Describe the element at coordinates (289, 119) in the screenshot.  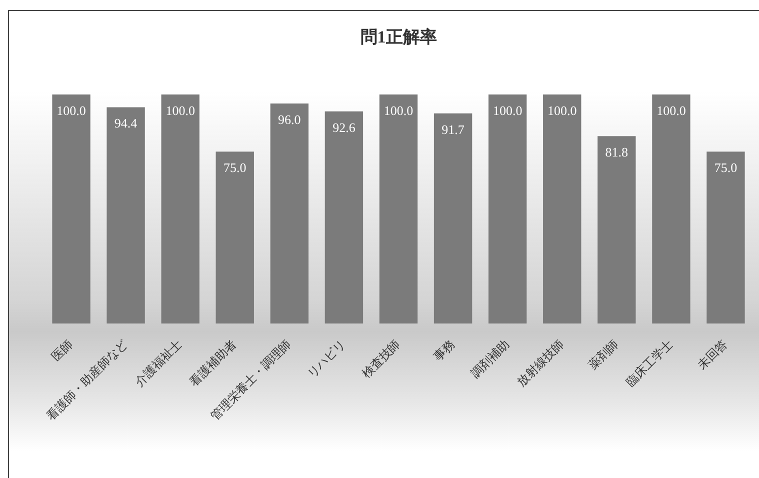
I see `data-label: 96.0` at that location.